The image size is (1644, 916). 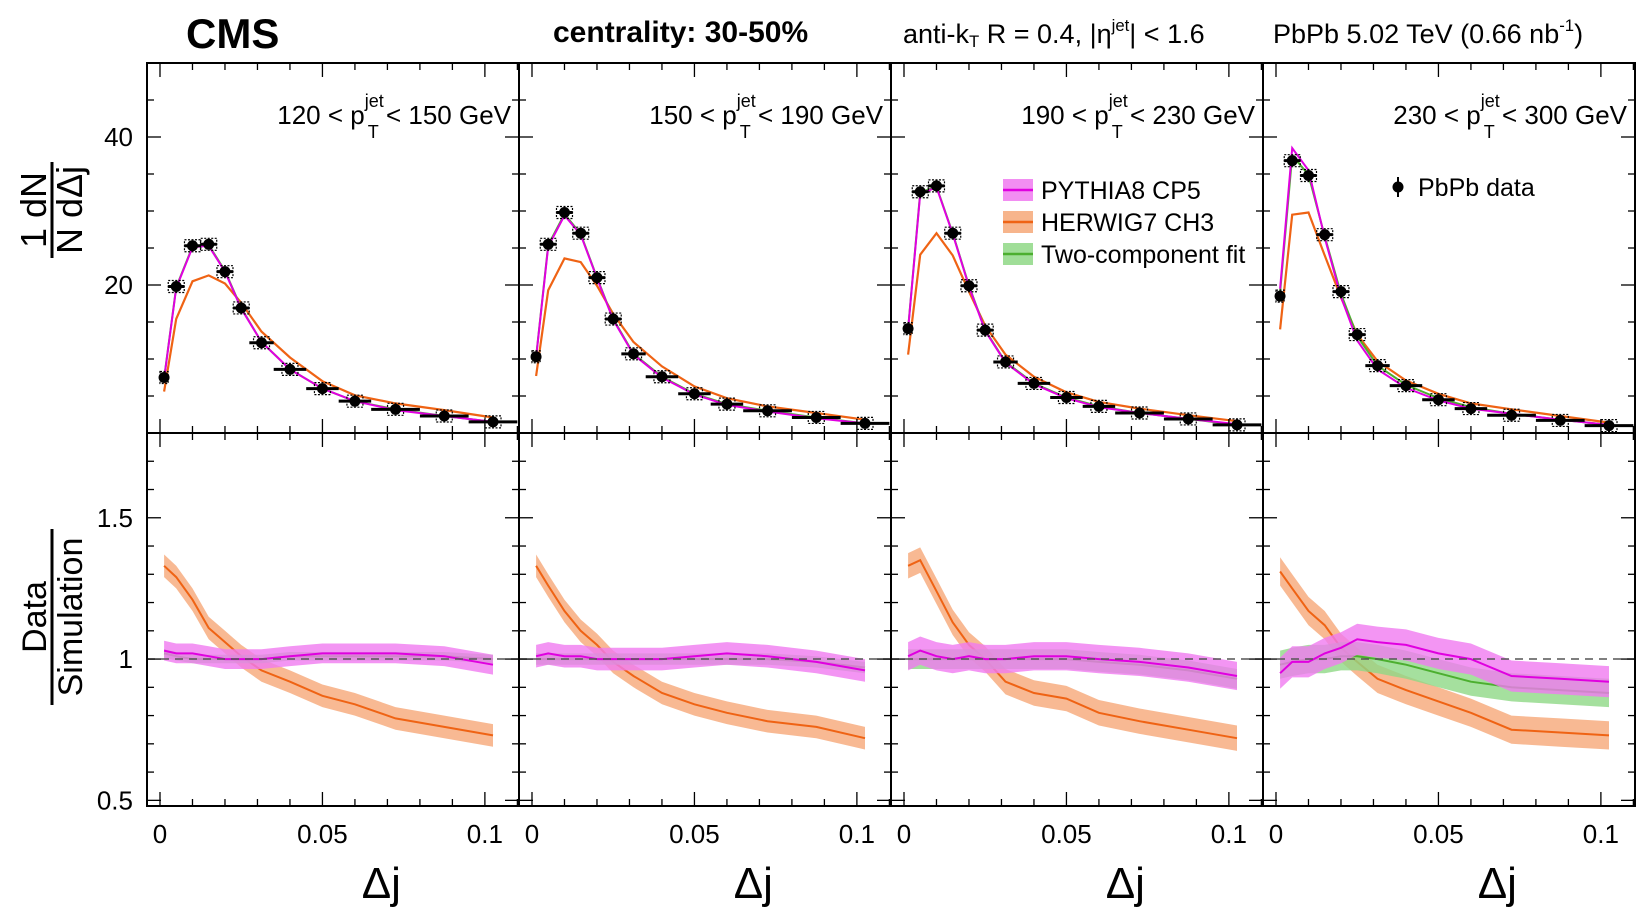 I want to click on pt-bin-label: 120 < pjet T < 150 GeV, so click(x=394, y=116).